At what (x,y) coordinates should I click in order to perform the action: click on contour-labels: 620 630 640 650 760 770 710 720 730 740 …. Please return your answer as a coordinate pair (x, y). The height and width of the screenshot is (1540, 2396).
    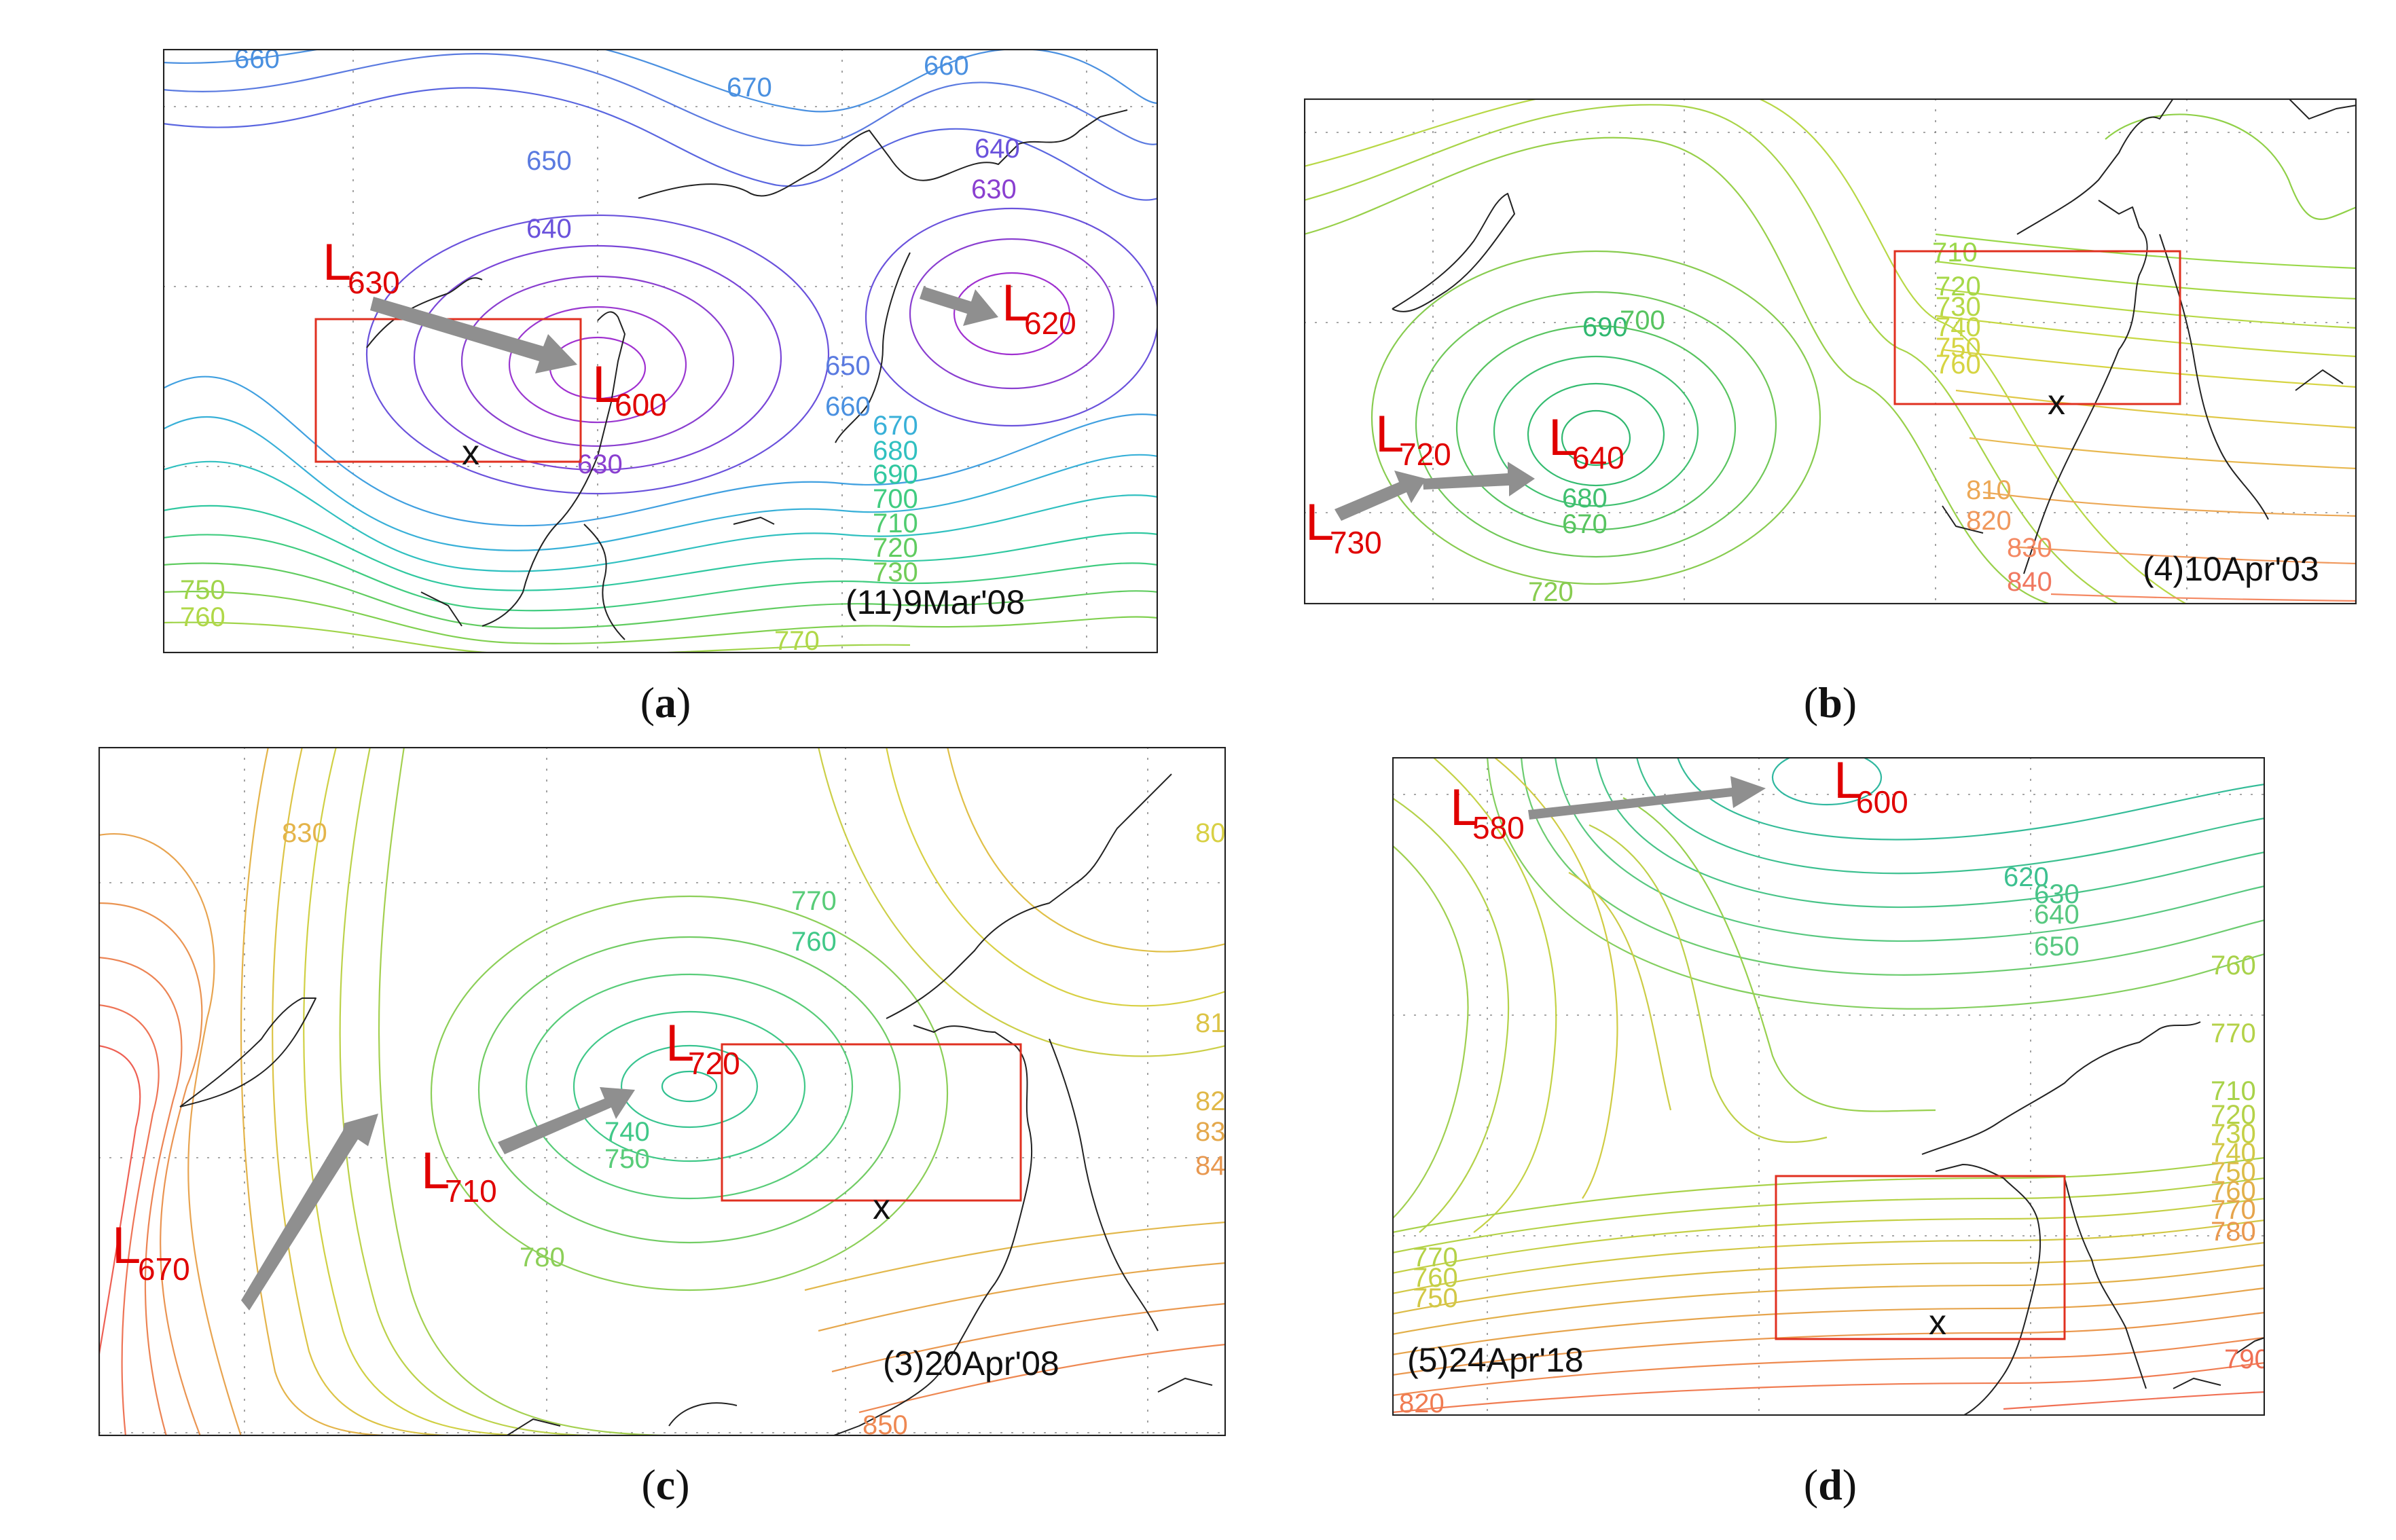
    Looking at the image, I should click on (1832, 1139).